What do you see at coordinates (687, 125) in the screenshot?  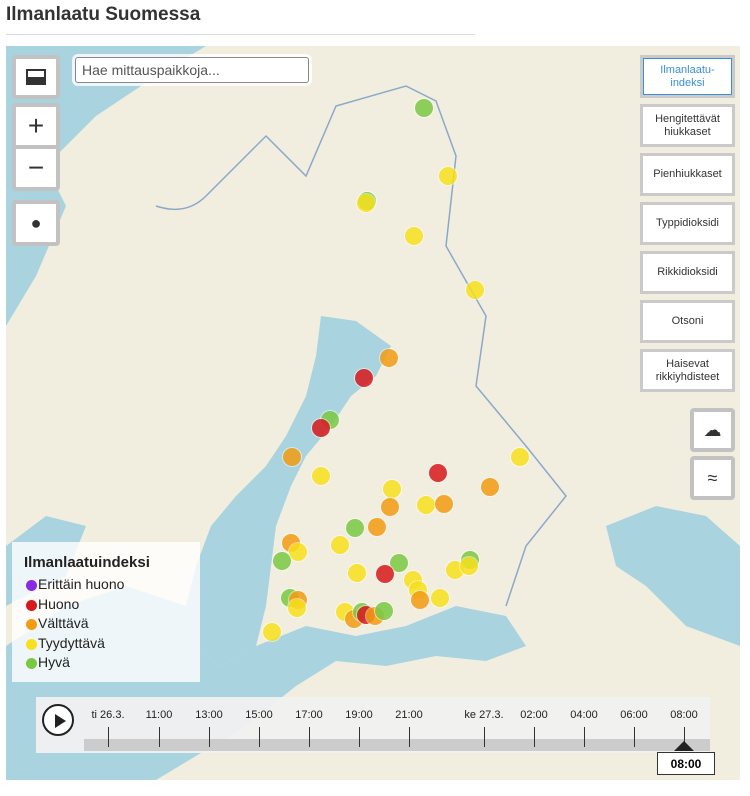 I see `layer-button: Hengitettävät hiukkaset` at bounding box center [687, 125].